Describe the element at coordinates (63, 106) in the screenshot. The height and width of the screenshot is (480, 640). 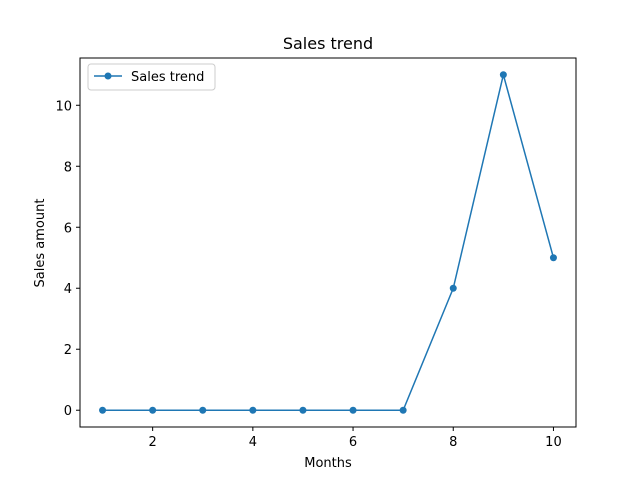
I see `y-tick-label: 10` at that location.